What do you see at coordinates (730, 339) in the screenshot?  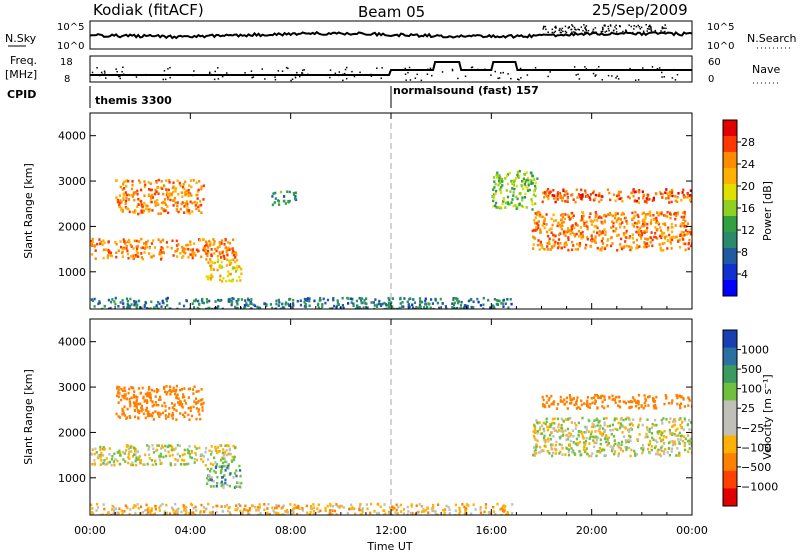 I see `colorbar-segment` at bounding box center [730, 339].